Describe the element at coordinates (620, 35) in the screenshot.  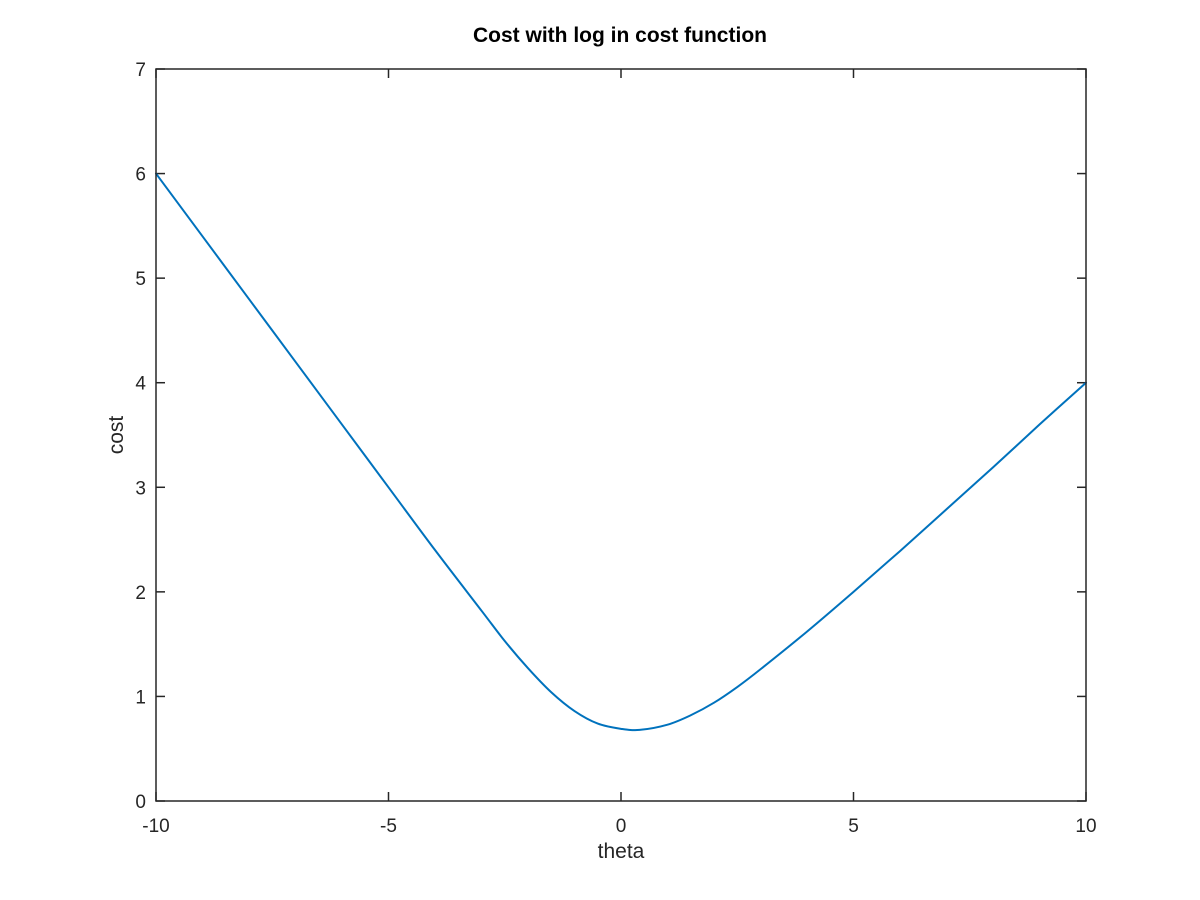
I see `chart-title: Cost with log in cost function` at that location.